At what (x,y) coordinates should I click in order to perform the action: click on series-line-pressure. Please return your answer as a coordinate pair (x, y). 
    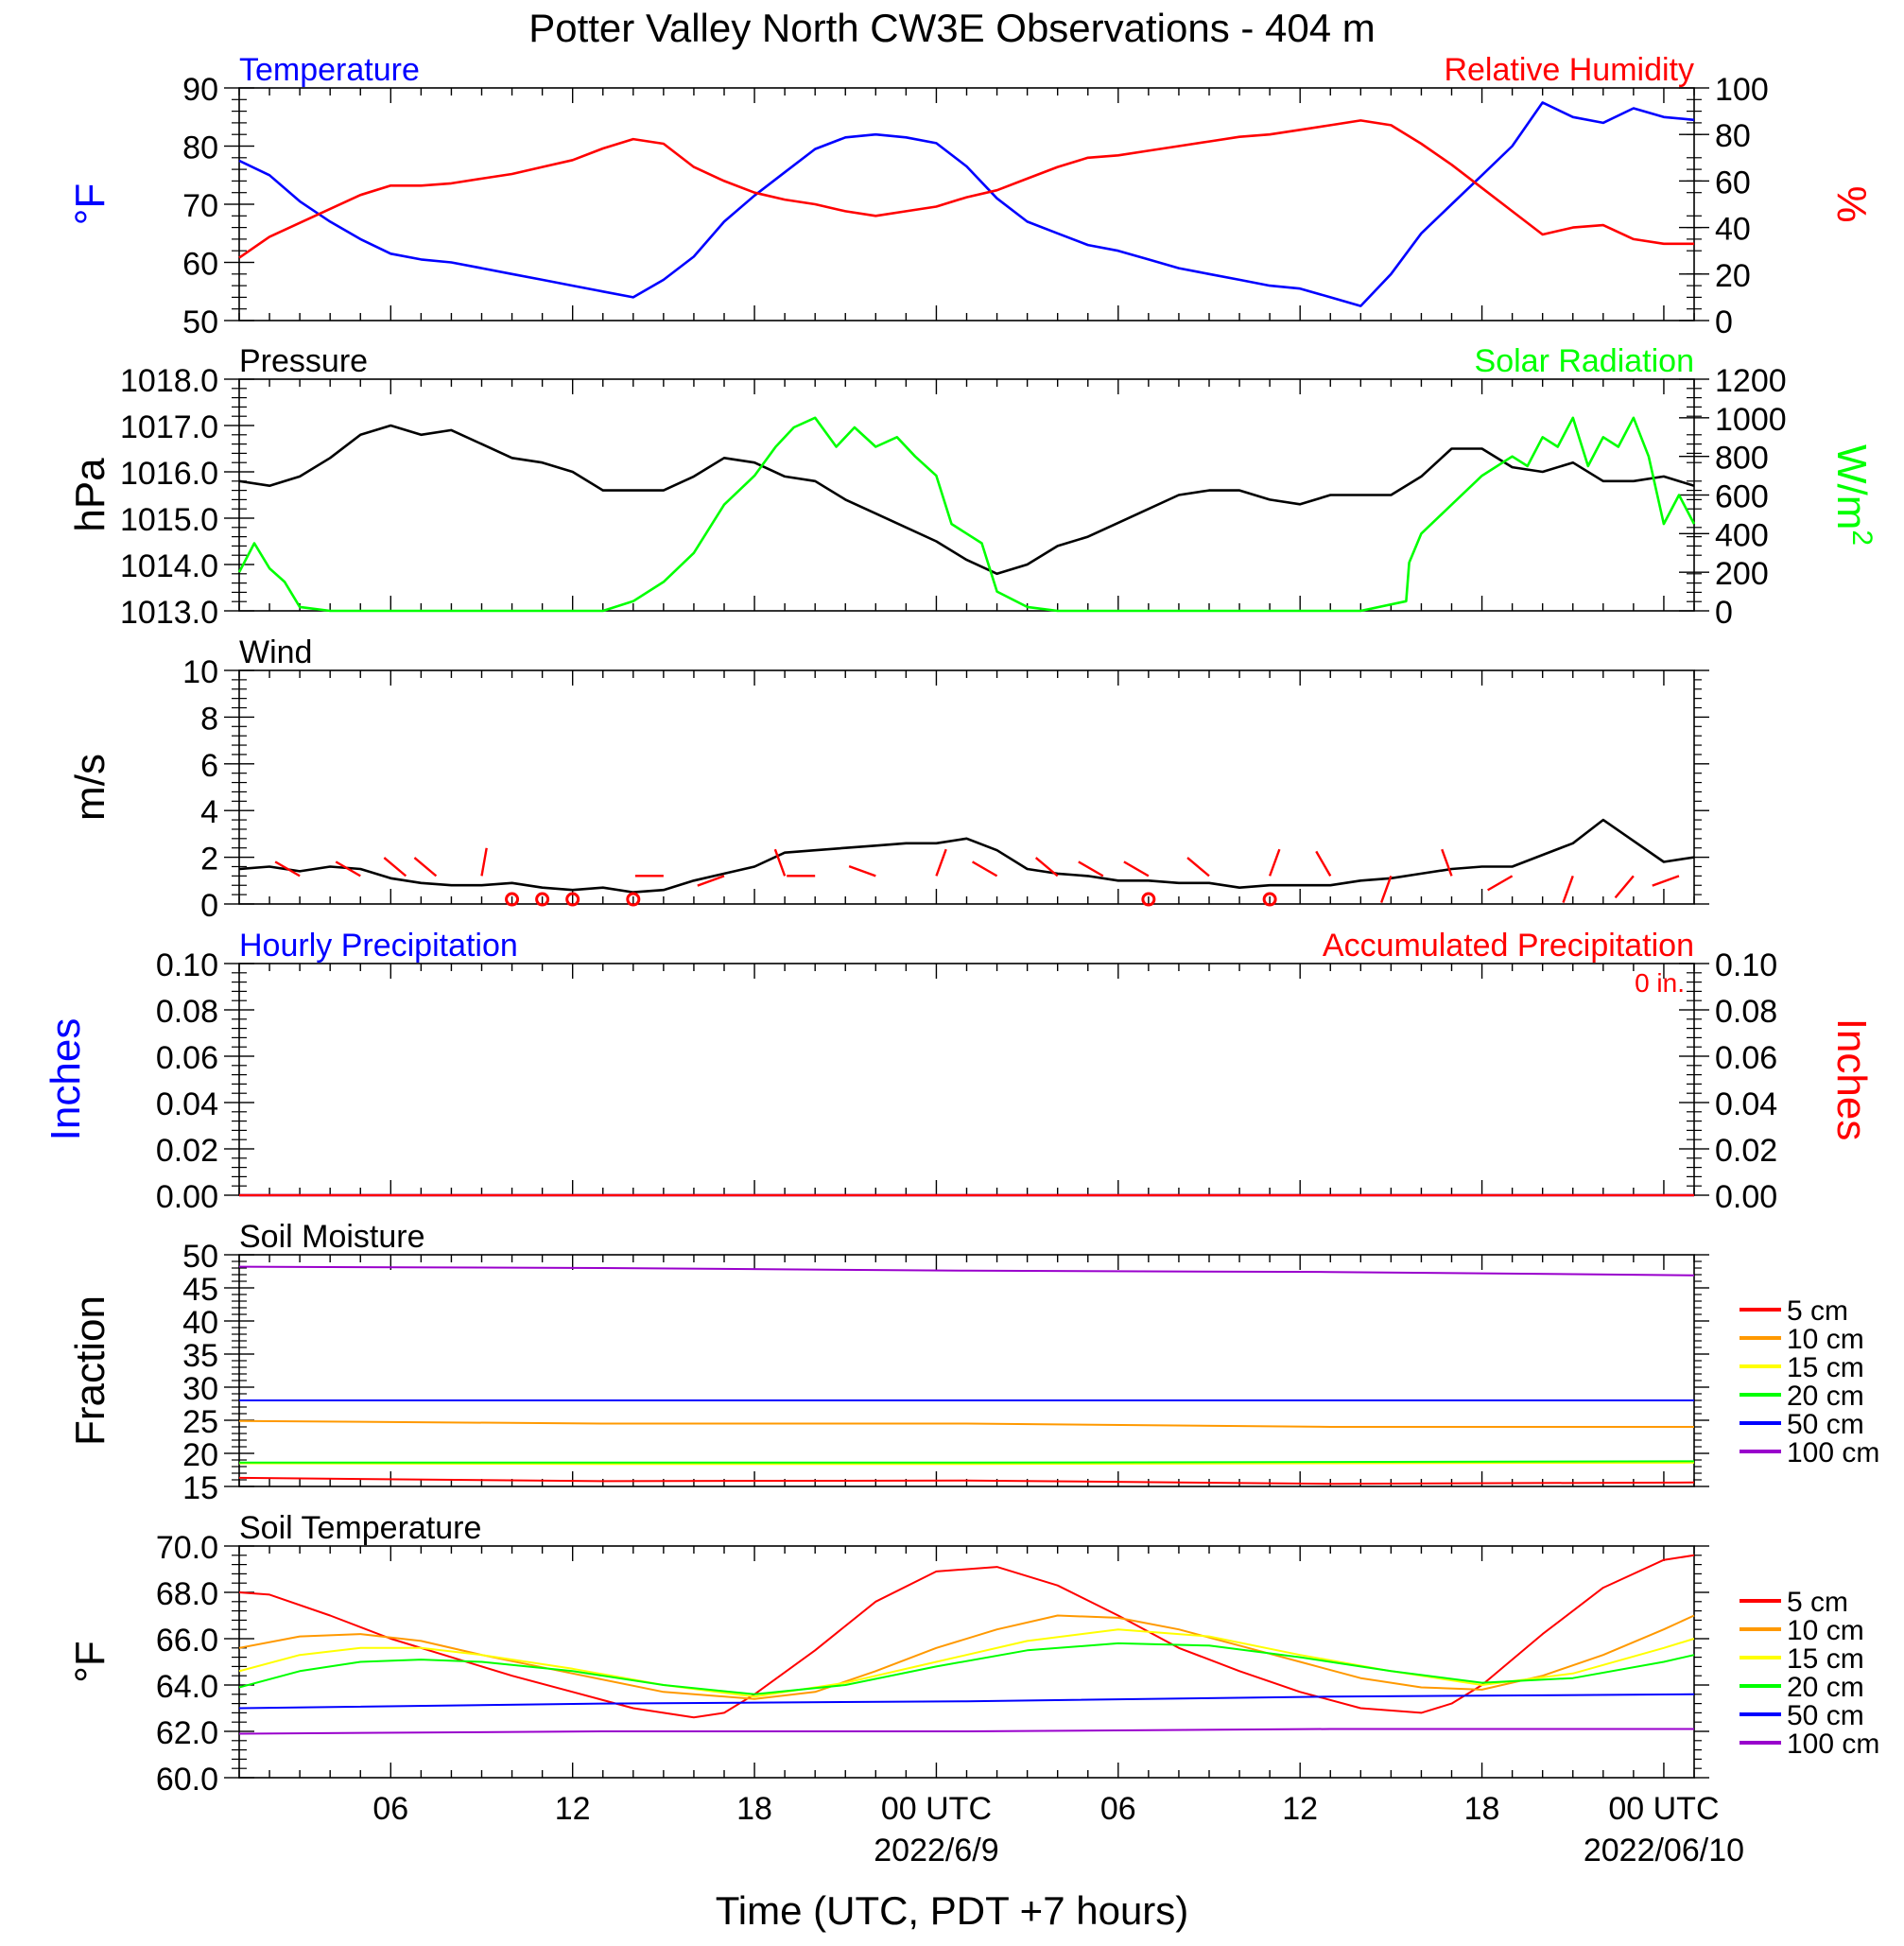
    Looking at the image, I should click on (966, 500).